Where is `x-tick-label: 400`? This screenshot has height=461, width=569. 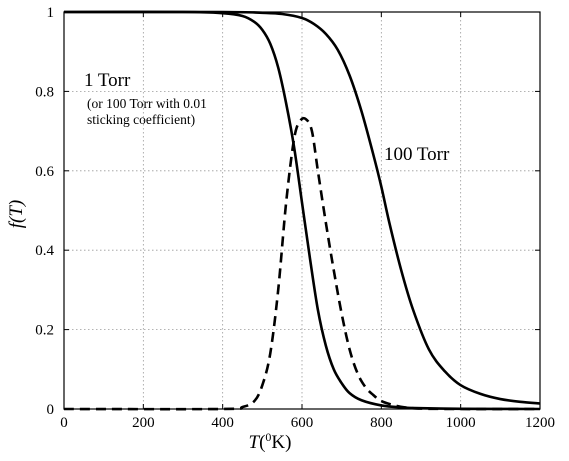 x-tick-label: 400 is located at coordinates (222, 423).